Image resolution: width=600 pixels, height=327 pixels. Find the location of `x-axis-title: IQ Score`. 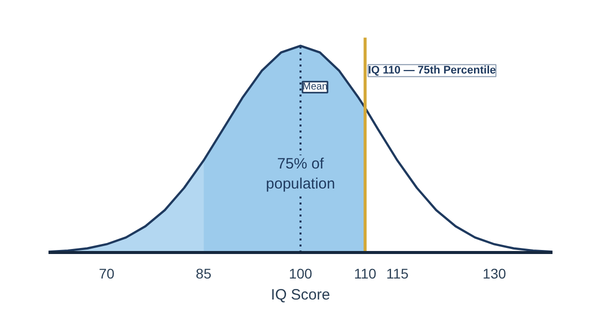

x-axis-title: IQ Score is located at coordinates (300, 295).